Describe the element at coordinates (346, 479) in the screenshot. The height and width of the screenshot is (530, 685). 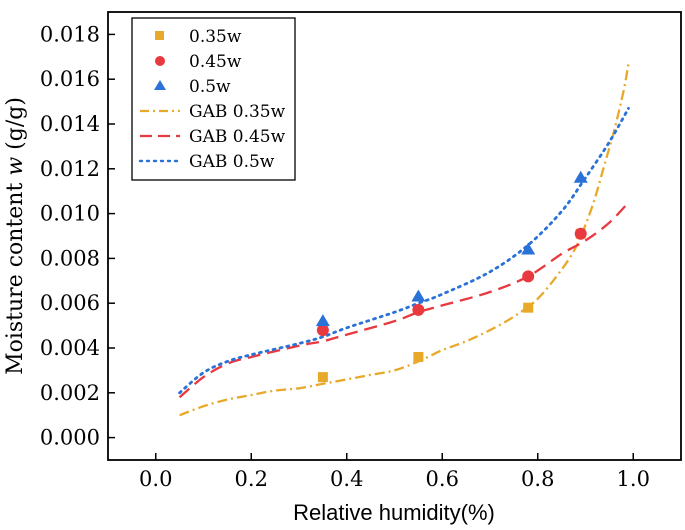
I see `x-tick-label: 0.4` at that location.